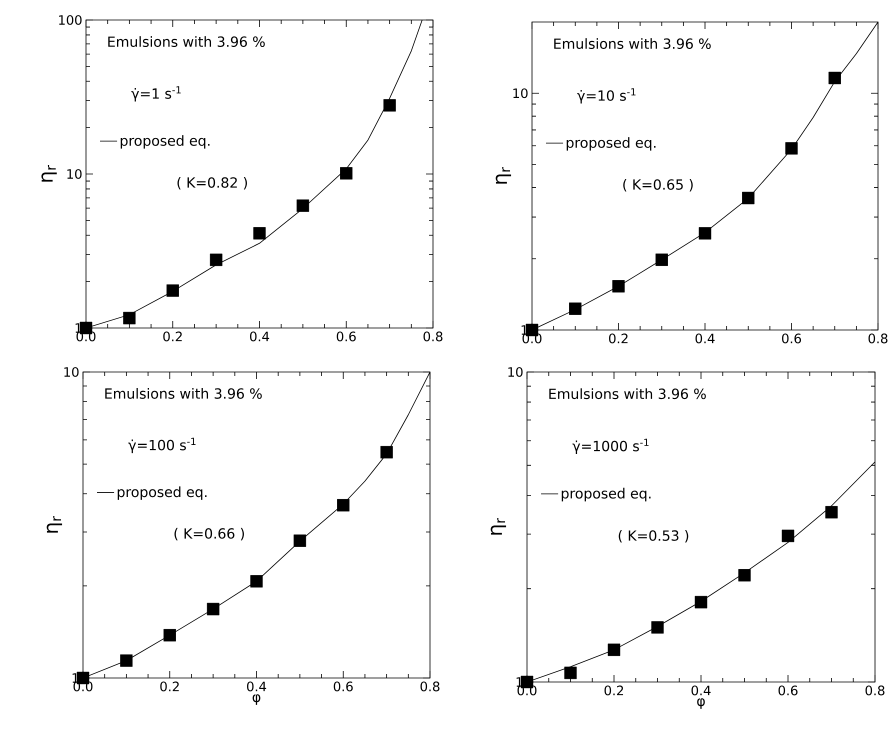 This screenshot has height=731, width=894. What do you see at coordinates (606, 96) in the screenshot?
I see `annotation: γ̇=10 s$^{-1}$` at bounding box center [606, 96].